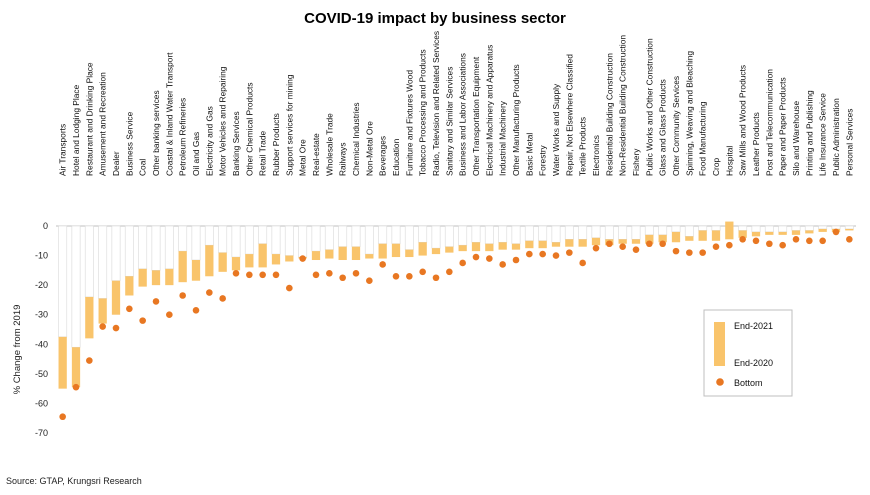 This screenshot has width=870, height=495. Describe the element at coordinates (169, 114) in the screenshot. I see `category-label: Coastal & Inland Water Transport` at that location.